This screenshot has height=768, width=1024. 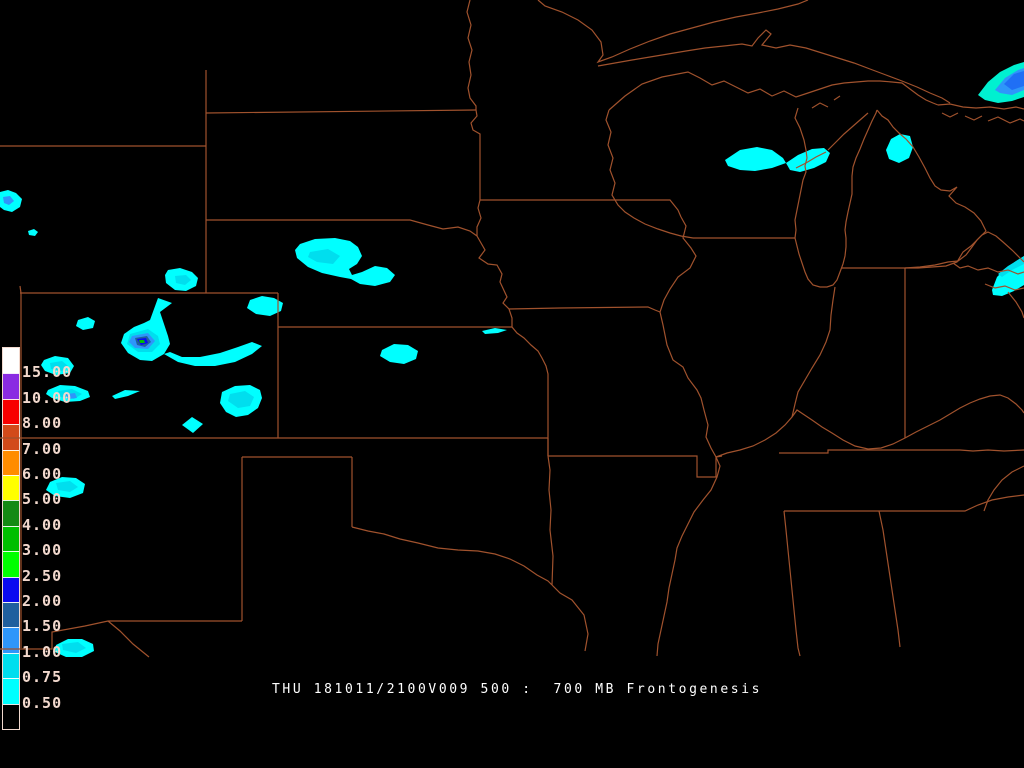 I want to click on legend-label: 3.00, so click(x=42, y=550).